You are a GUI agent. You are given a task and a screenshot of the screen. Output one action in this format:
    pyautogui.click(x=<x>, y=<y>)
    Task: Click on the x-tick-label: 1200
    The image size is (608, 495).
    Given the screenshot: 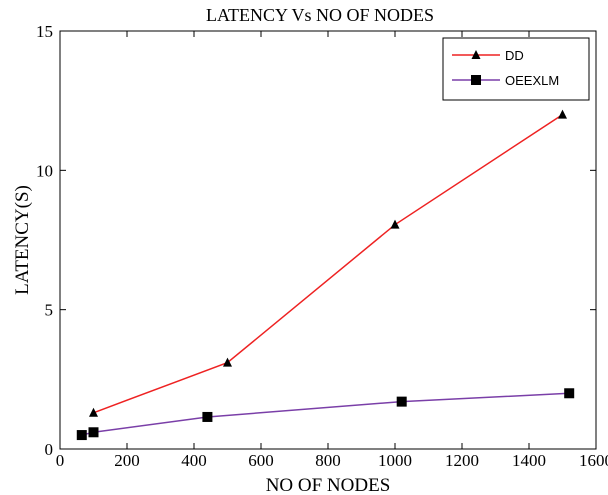 What is the action you would take?
    pyautogui.click(x=462, y=460)
    